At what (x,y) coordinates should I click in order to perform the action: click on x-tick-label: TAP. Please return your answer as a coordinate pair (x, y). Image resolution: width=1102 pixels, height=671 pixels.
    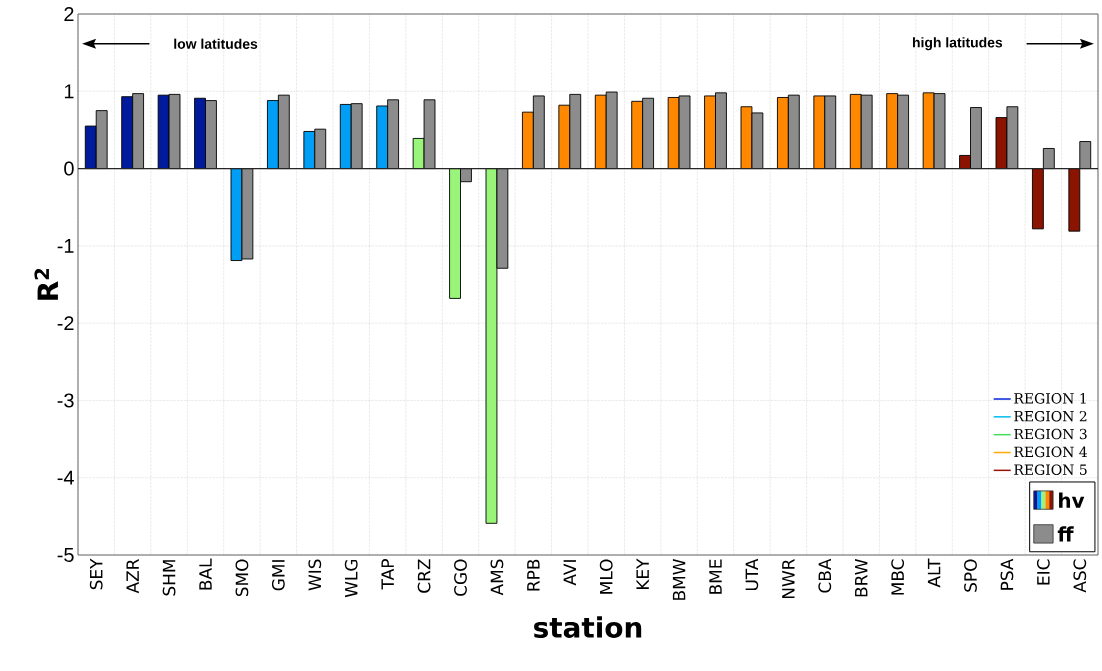
    Looking at the image, I should click on (387, 574).